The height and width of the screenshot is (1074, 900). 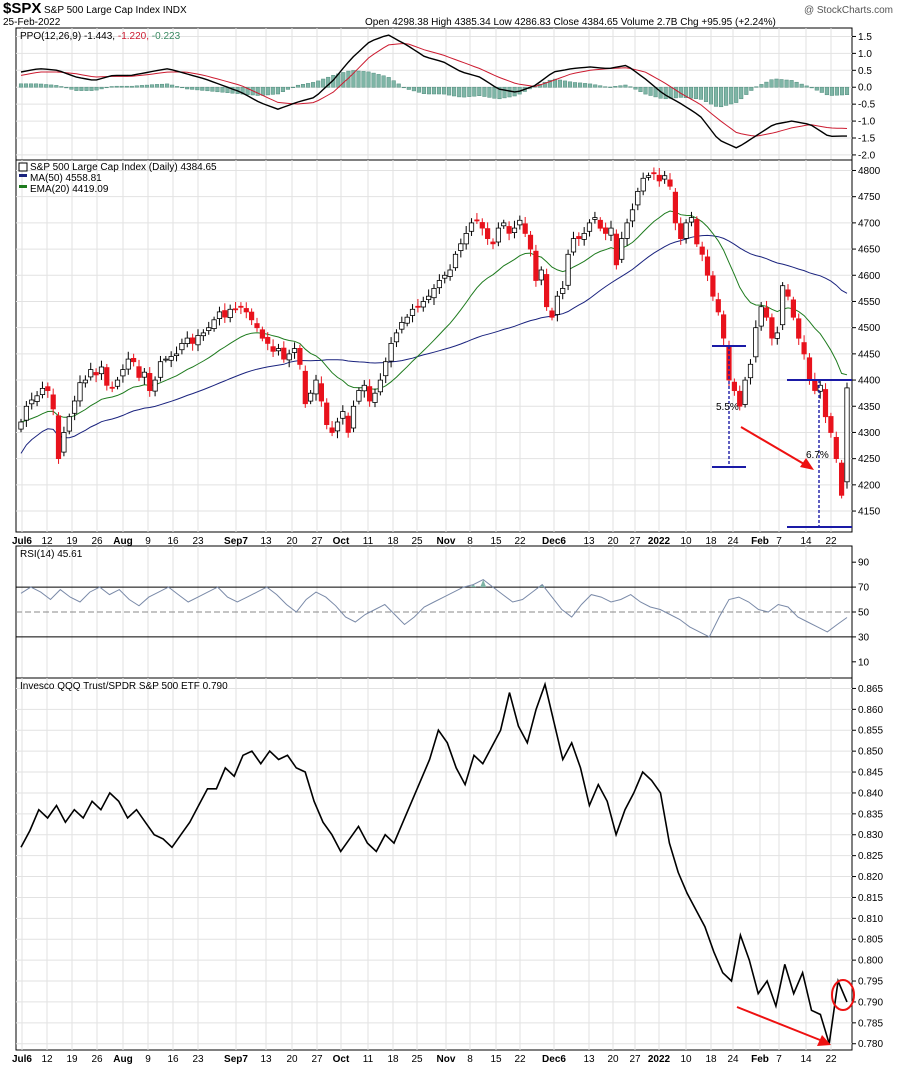 I want to click on y-tick-label: 4300, so click(x=869, y=433).